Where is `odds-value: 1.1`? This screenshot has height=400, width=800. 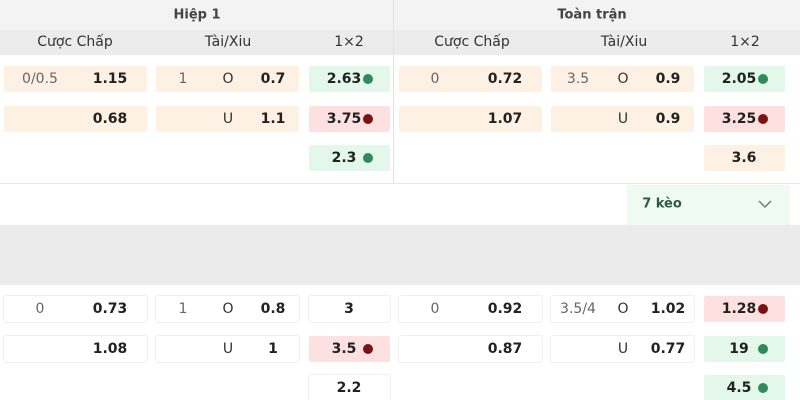 odds-value: 1.1 is located at coordinates (273, 119).